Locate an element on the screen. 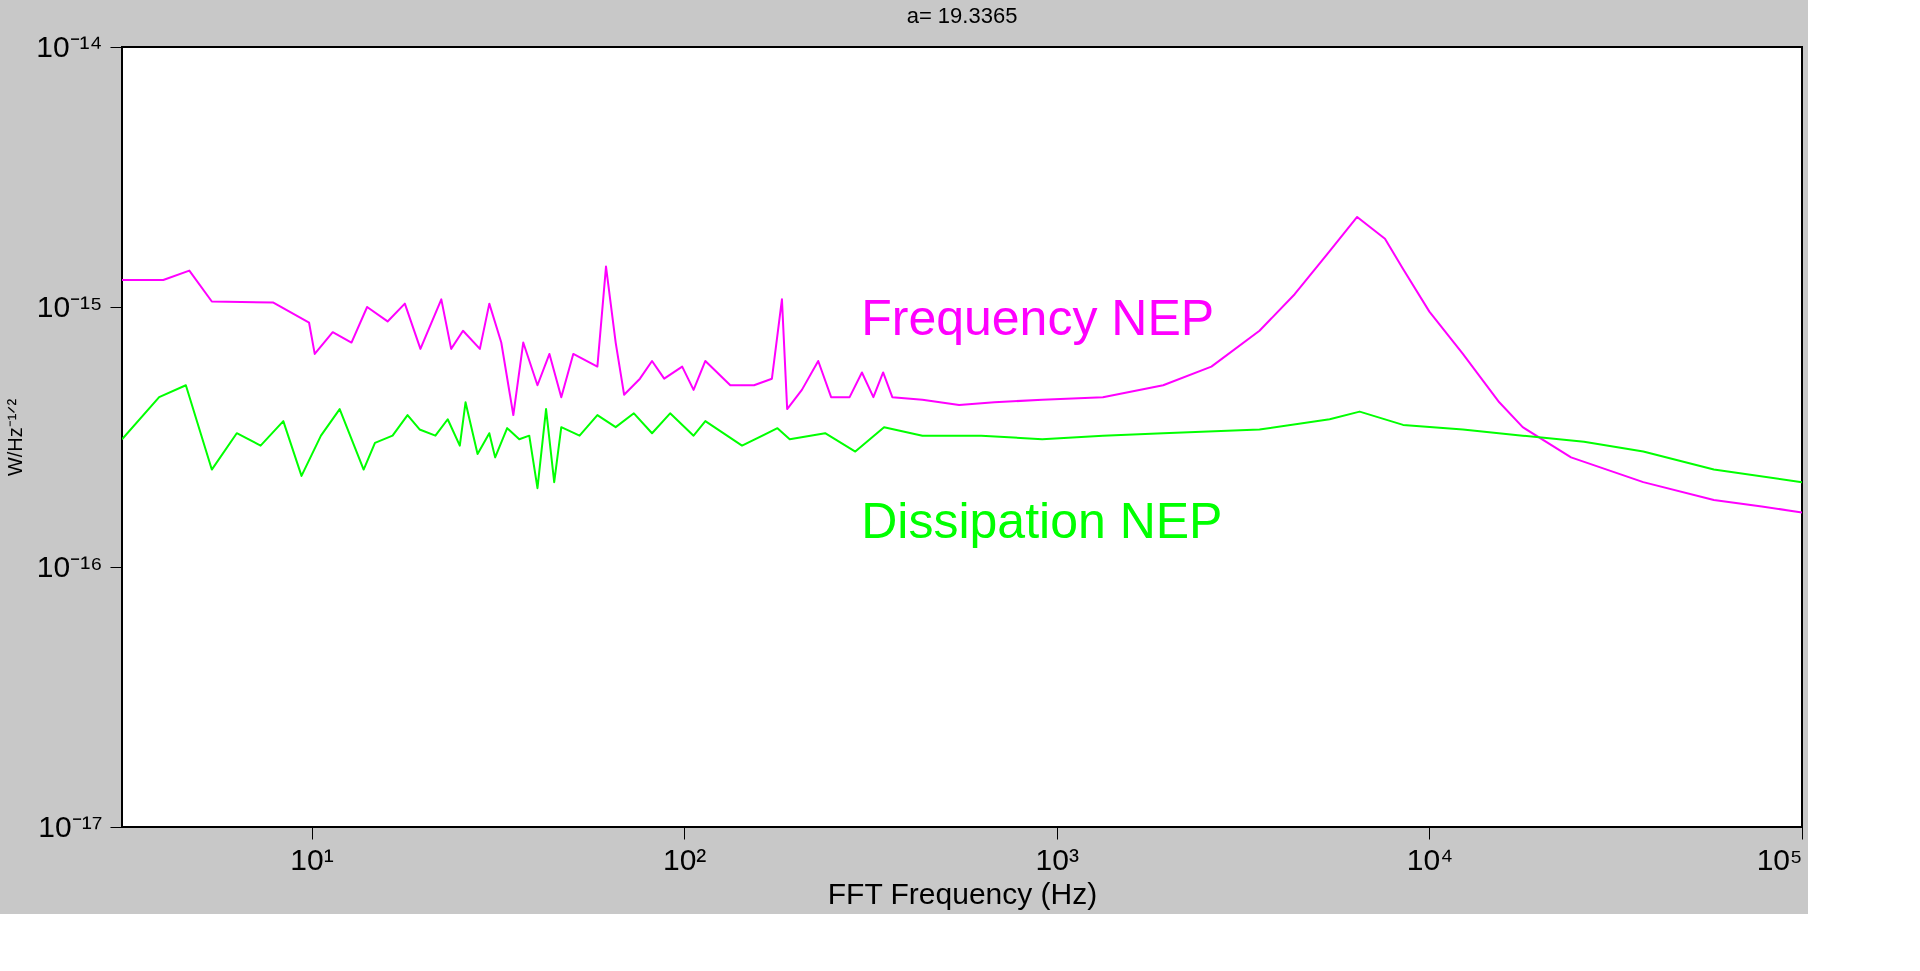 The height and width of the screenshot is (971, 1920). x-tick-label: 10² is located at coordinates (684, 859).